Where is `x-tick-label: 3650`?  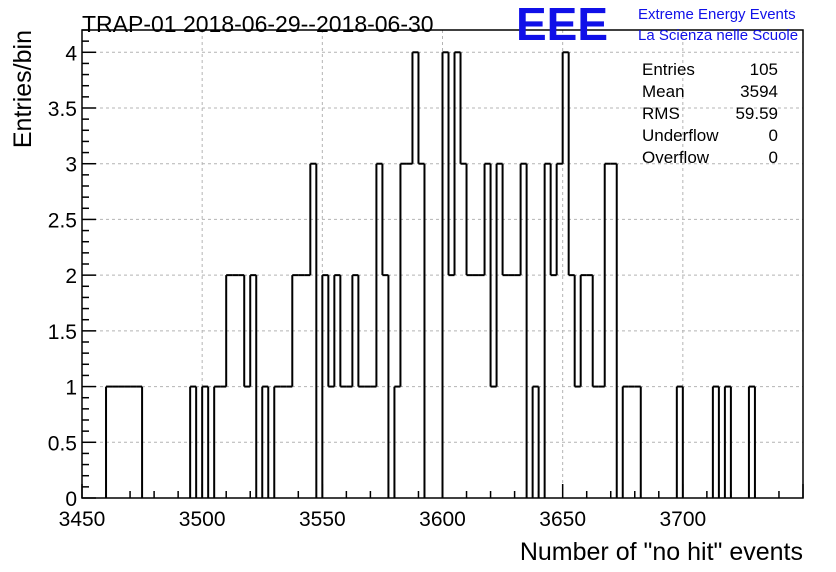
x-tick-label: 3650 is located at coordinates (562, 519).